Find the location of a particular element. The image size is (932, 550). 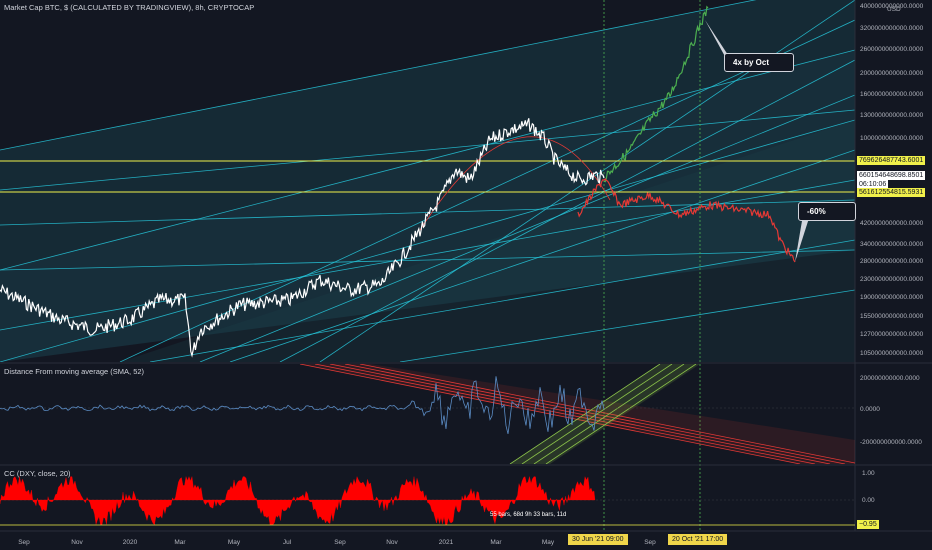

time-axis-label: 2020 is located at coordinates (130, 542).